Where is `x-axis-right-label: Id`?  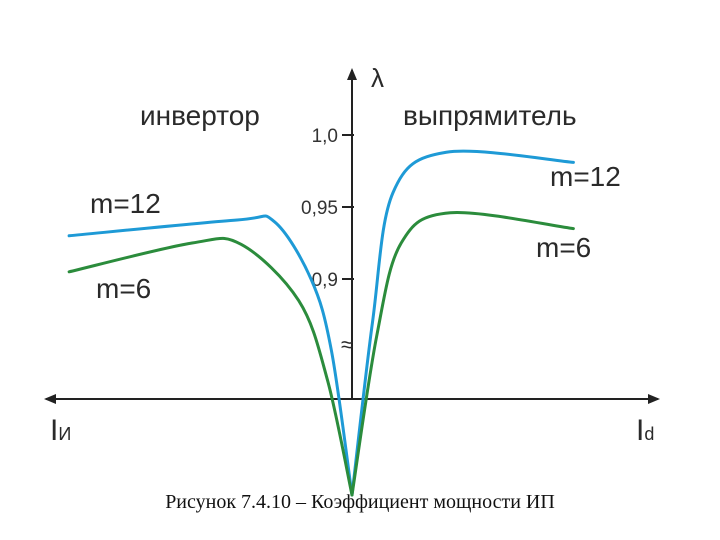
x-axis-right-label: Id is located at coordinates (645, 430).